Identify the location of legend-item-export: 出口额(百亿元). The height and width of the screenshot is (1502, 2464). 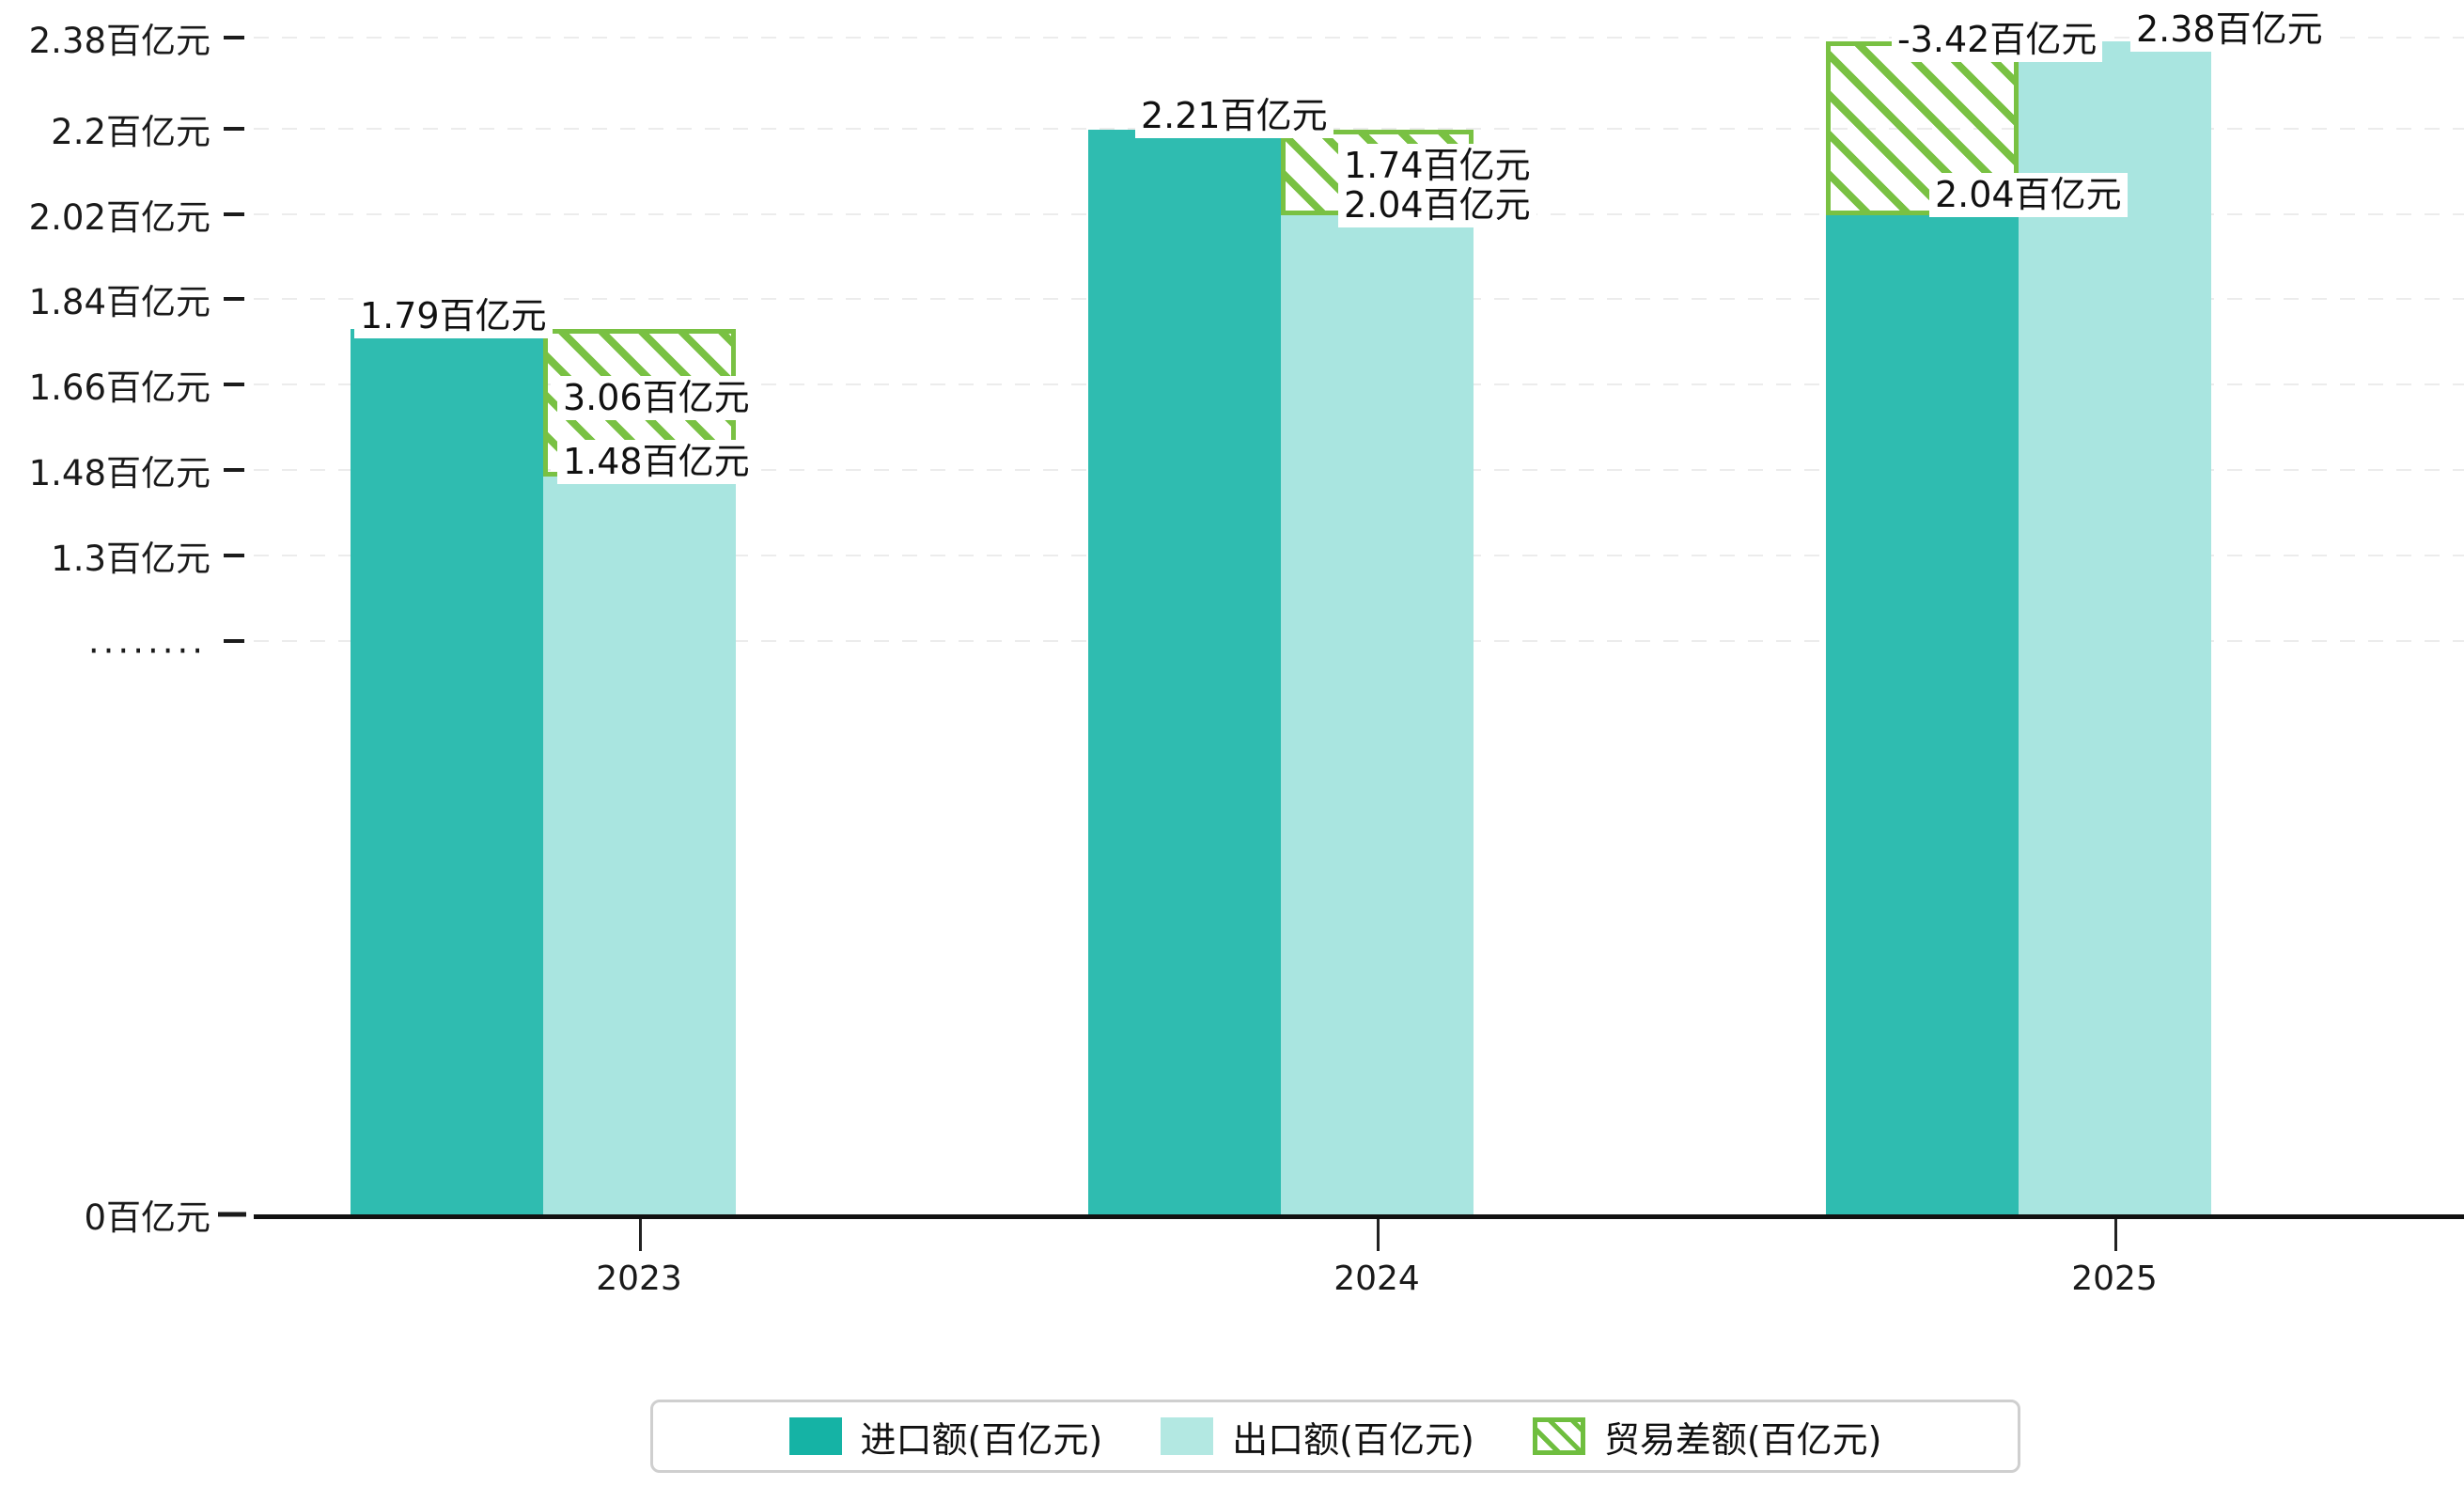
(1317, 1437).